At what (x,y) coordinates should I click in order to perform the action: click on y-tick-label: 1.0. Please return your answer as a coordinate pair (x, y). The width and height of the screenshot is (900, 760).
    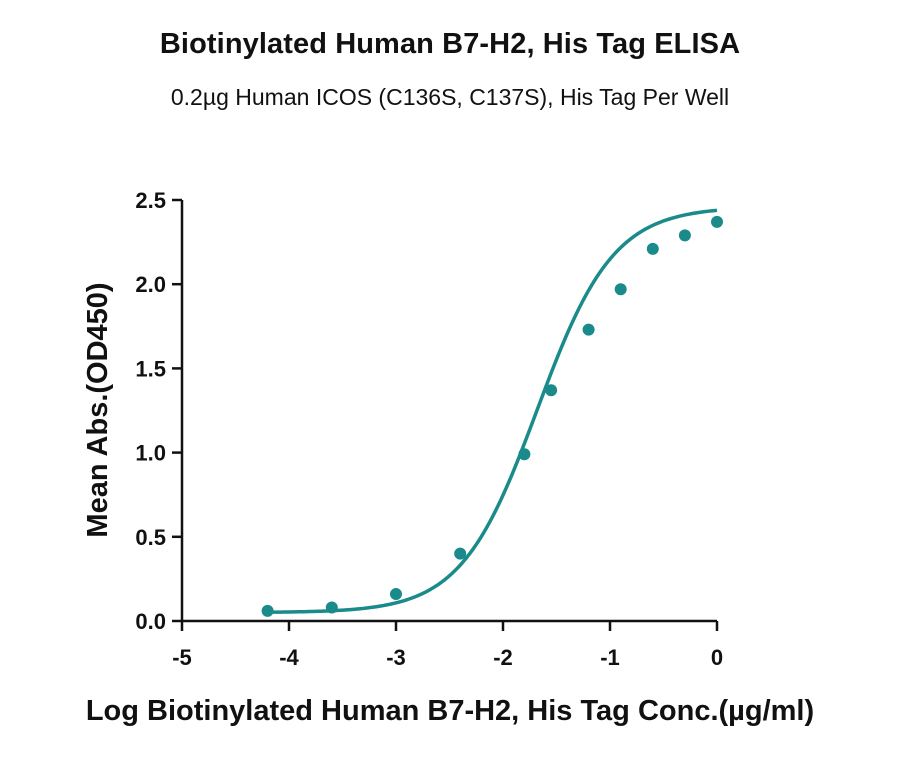
    Looking at the image, I should click on (150, 453).